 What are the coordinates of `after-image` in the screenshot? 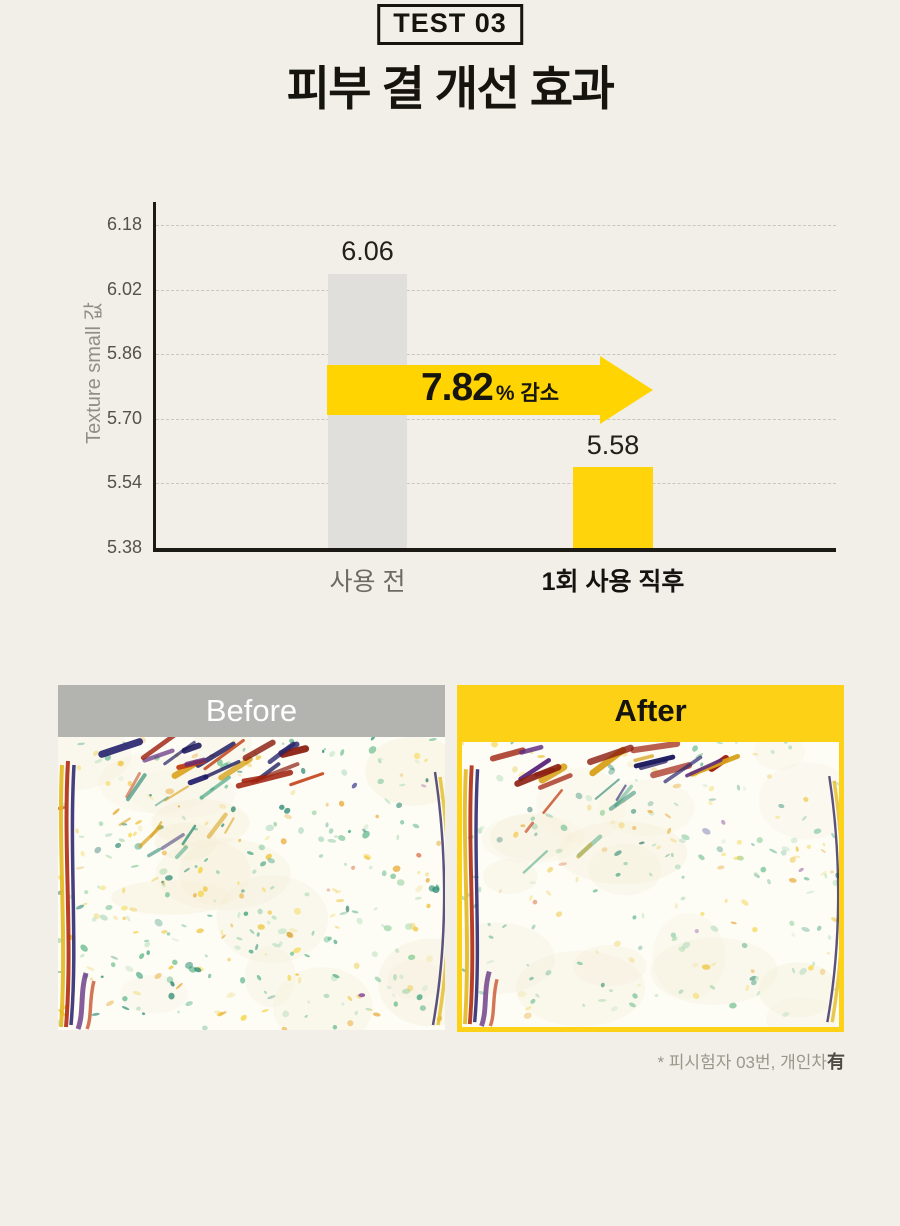 It's located at (650, 884).